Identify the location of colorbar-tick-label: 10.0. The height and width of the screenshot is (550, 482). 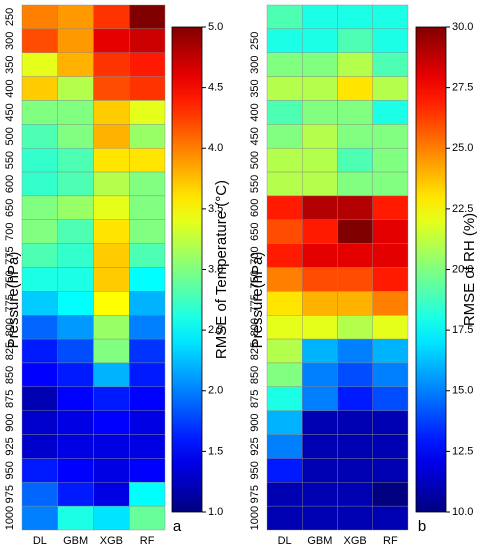
(462, 512).